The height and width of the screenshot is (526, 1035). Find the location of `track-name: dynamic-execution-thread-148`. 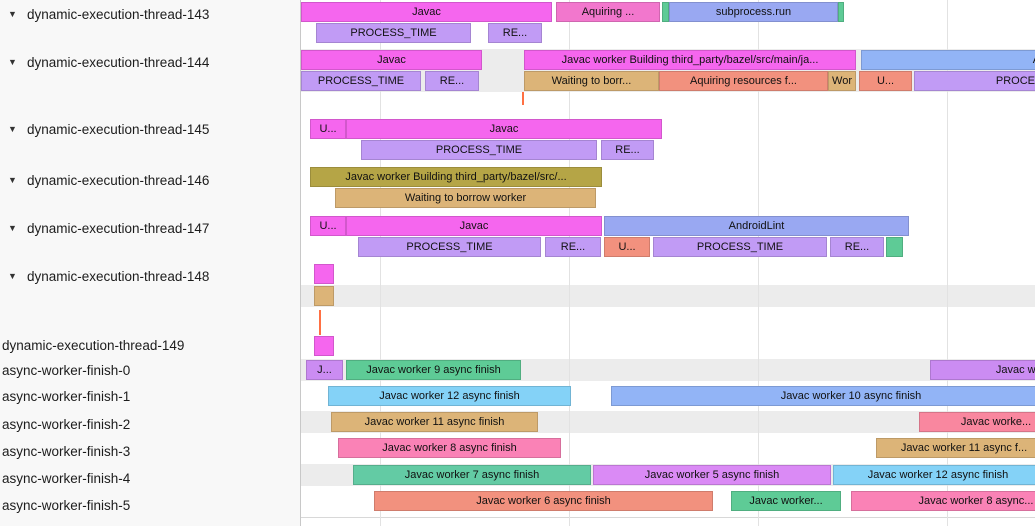

track-name: dynamic-execution-thread-148 is located at coordinates (118, 276).